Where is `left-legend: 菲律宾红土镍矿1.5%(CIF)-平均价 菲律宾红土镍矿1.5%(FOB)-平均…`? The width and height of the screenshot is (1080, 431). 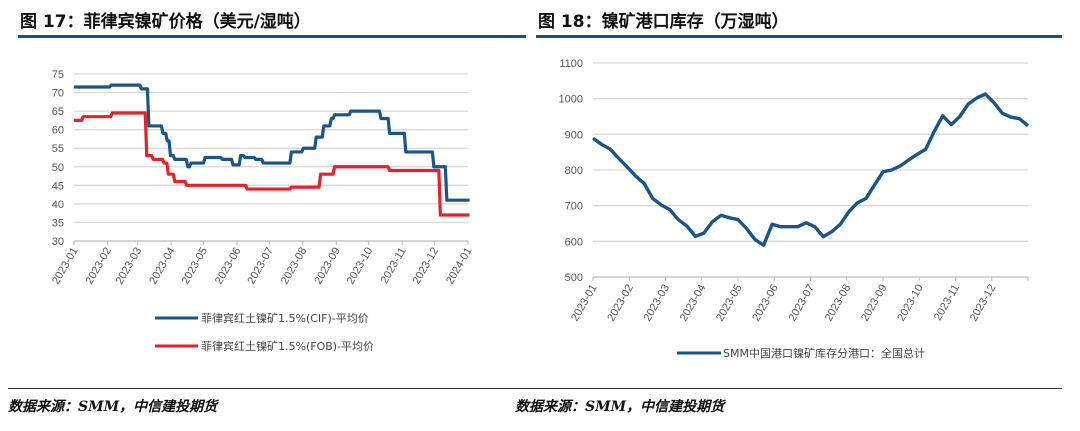
left-legend: 菲律宾红土镍矿1.5%(CIF)-平均价 菲律宾红土镍矿1.5%(FOB)-平均… is located at coordinates (264, 332).